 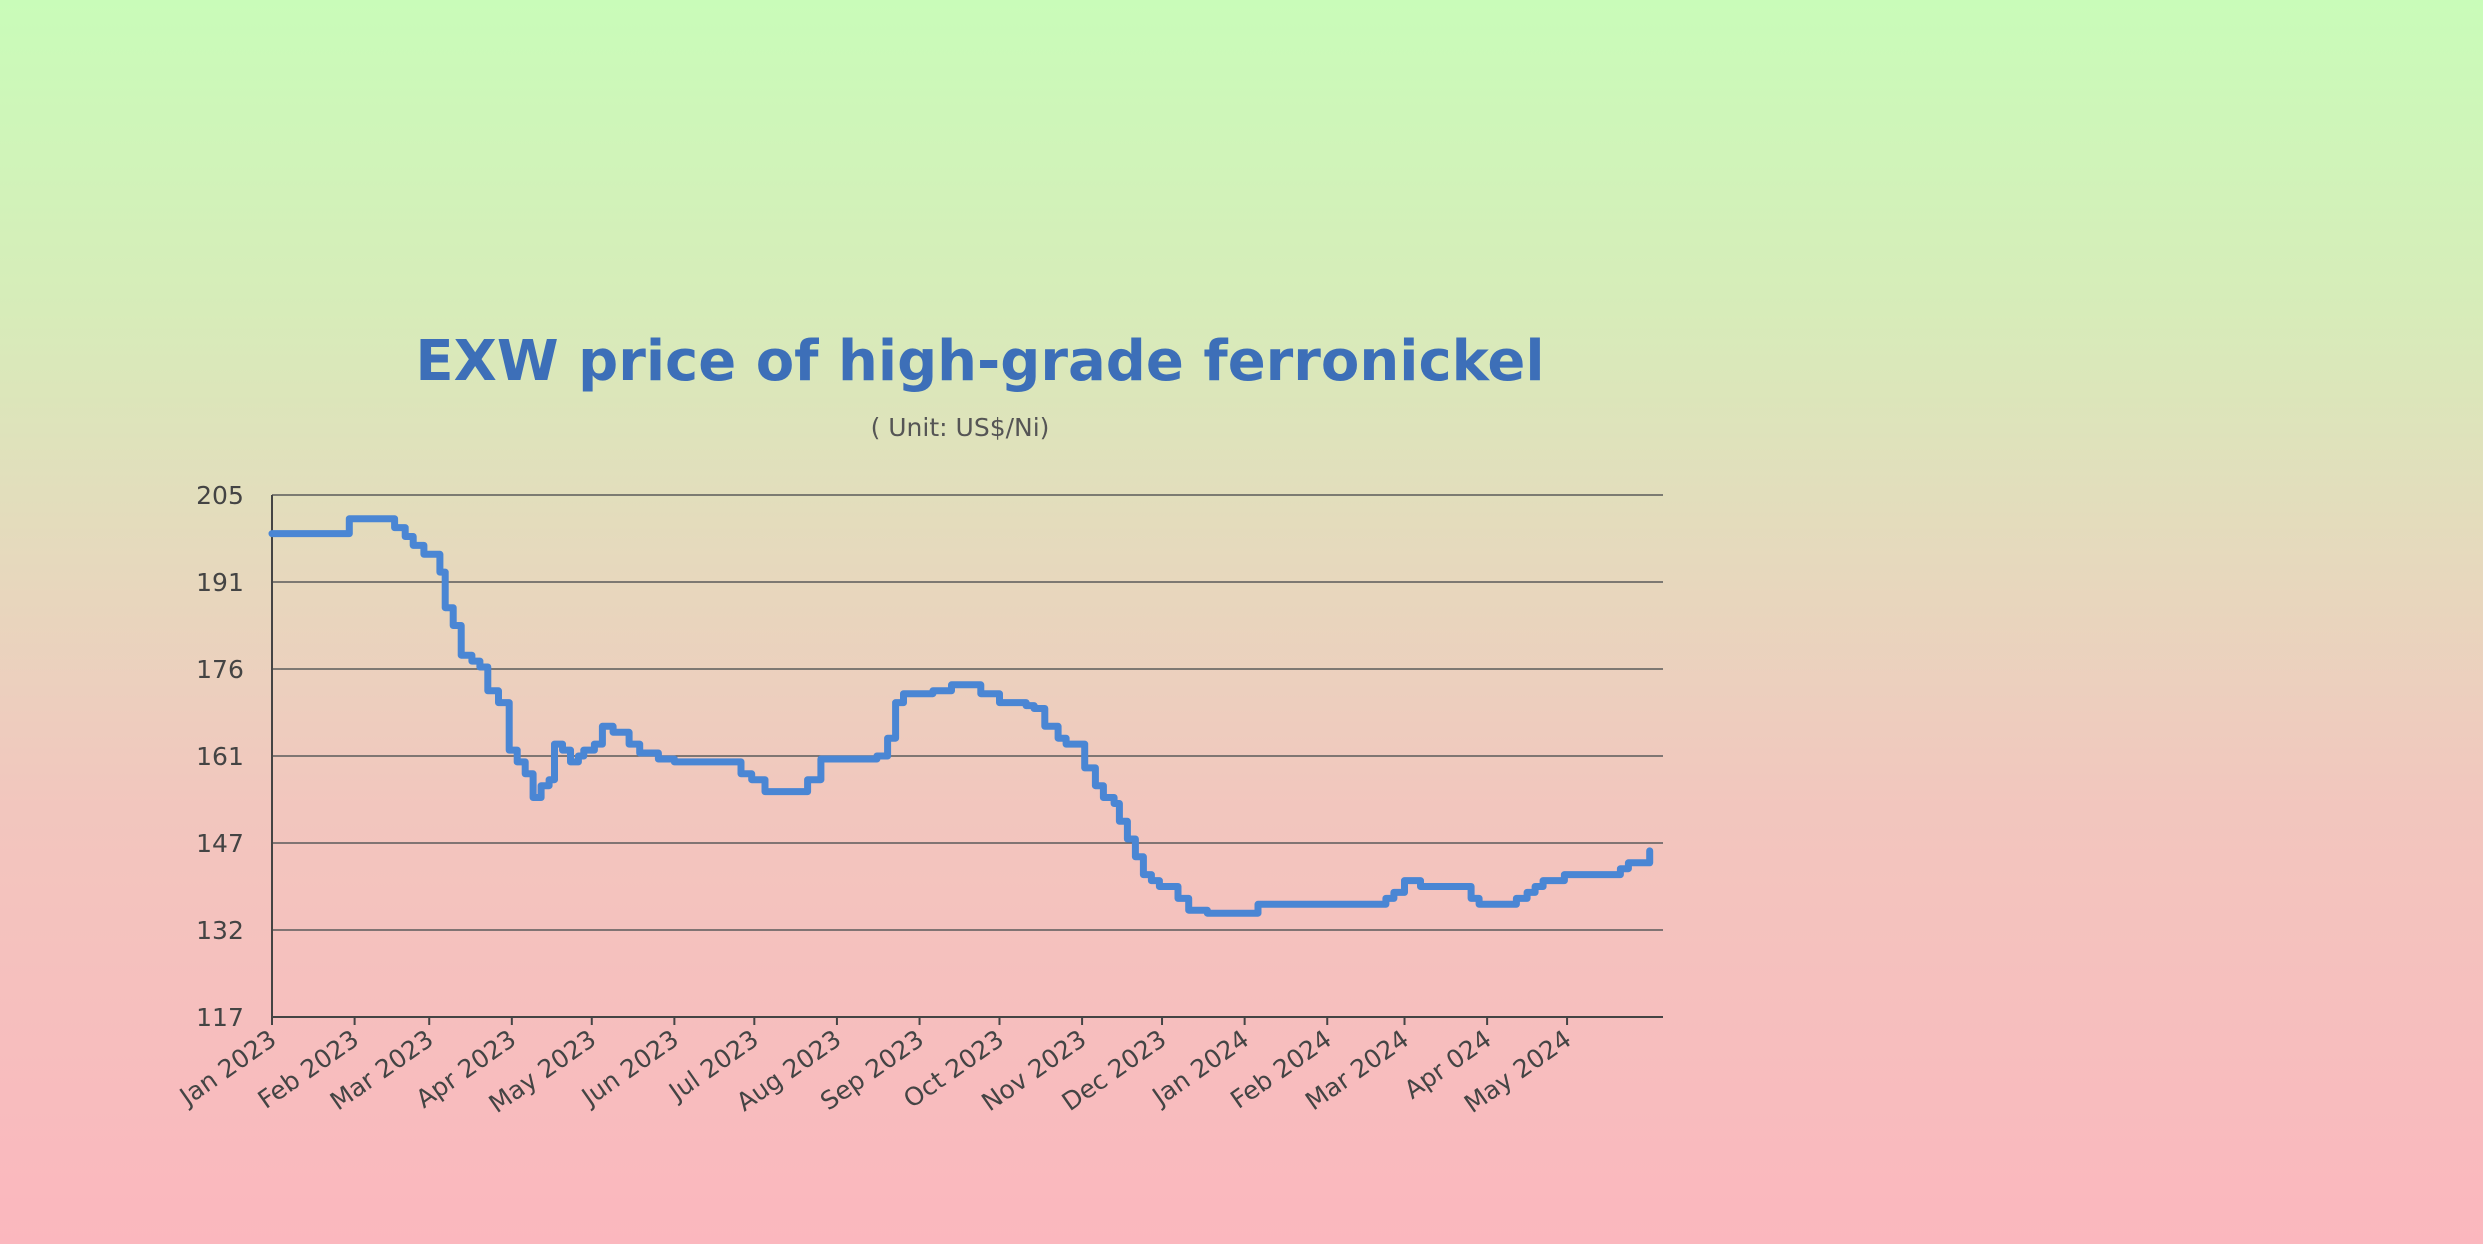 I want to click on y-tick-label: 205, so click(x=220, y=495).